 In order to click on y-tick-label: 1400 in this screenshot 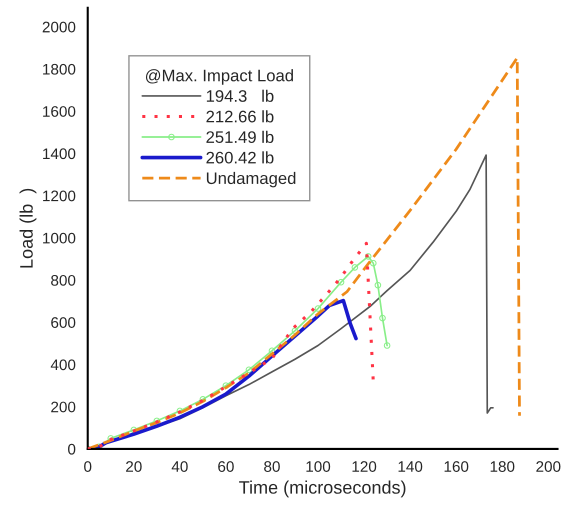, I will do `click(59, 154)`.